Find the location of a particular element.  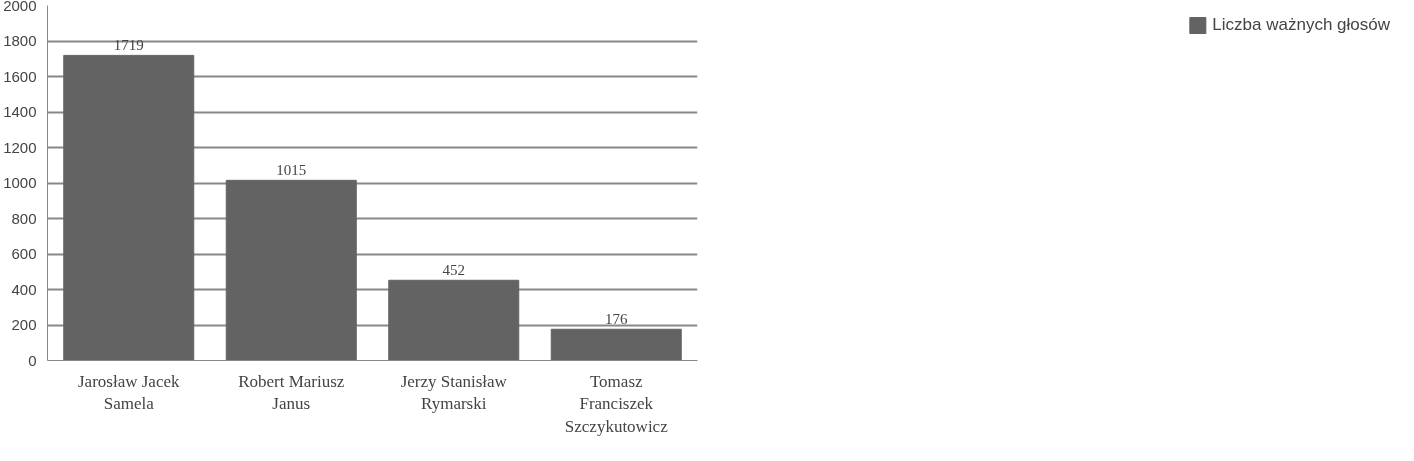

y-tick-label: 2000 is located at coordinates (20, 7).